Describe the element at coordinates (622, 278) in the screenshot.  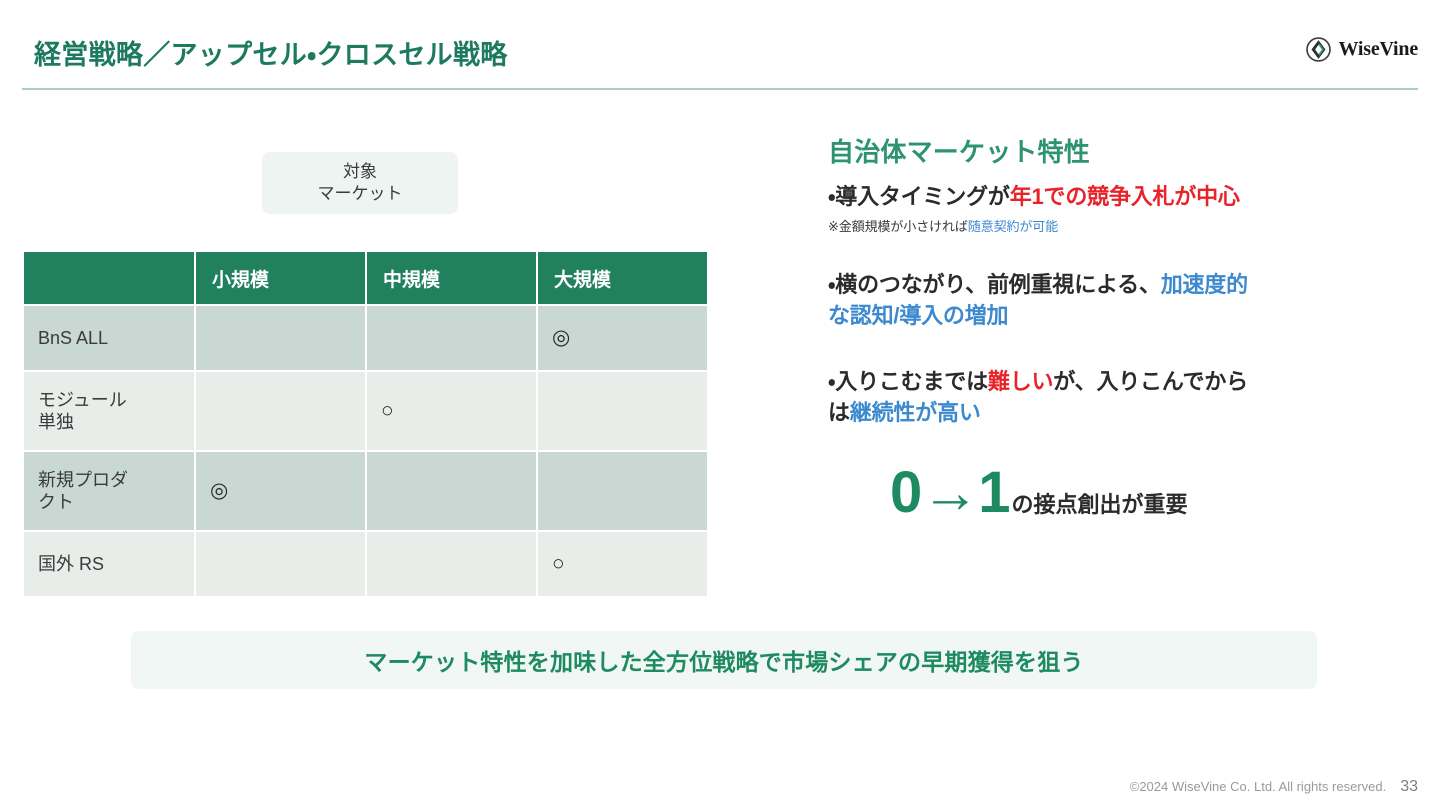
I see `matrix-col-large: 大規模` at that location.